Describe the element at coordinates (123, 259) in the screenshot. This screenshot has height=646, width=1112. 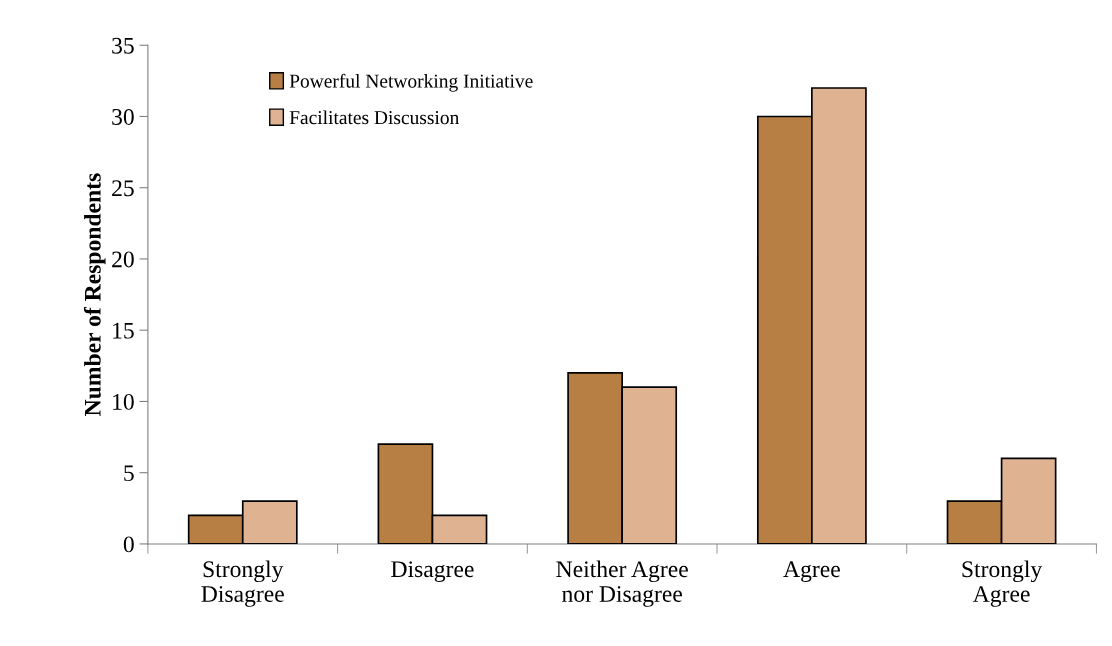
I see `y-tick-label: 20` at that location.